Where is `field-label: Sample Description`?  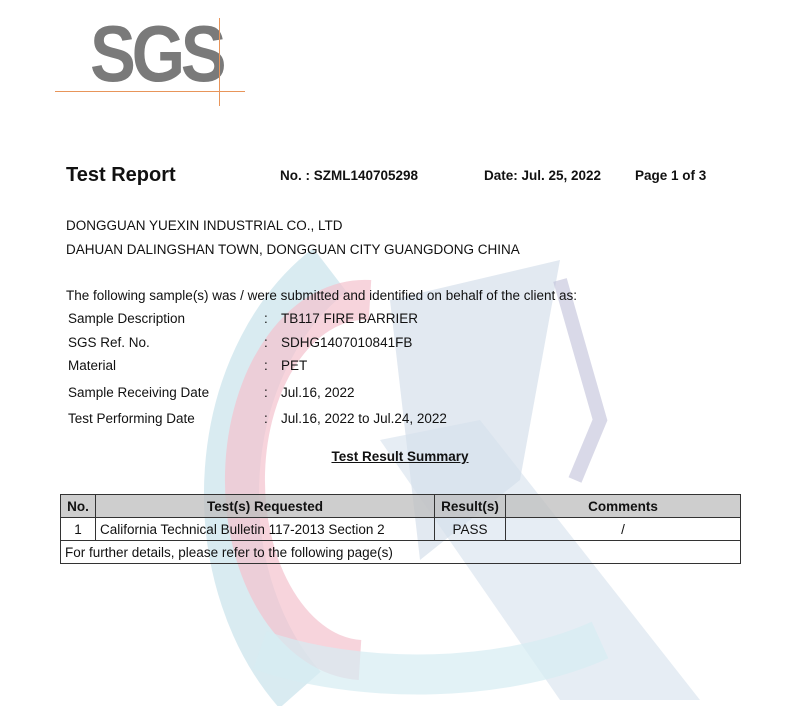 field-label: Sample Description is located at coordinates (127, 318).